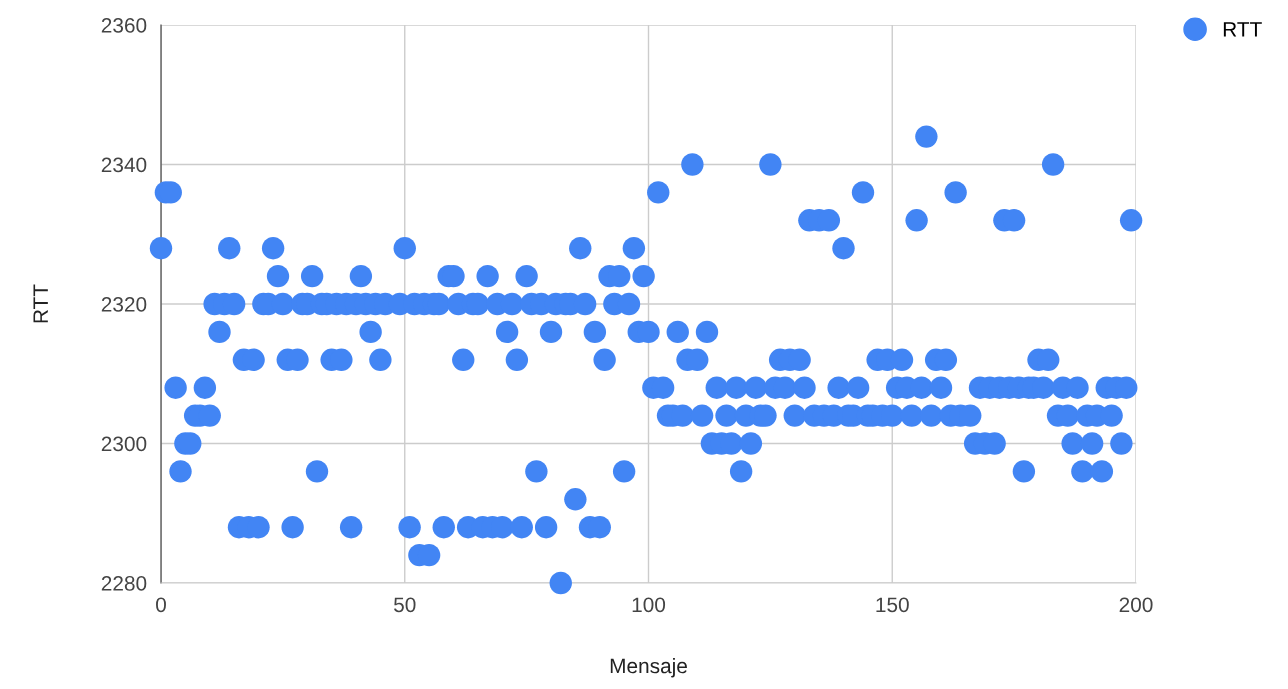  I want to click on y-tick-label: 2300, so click(124, 444).